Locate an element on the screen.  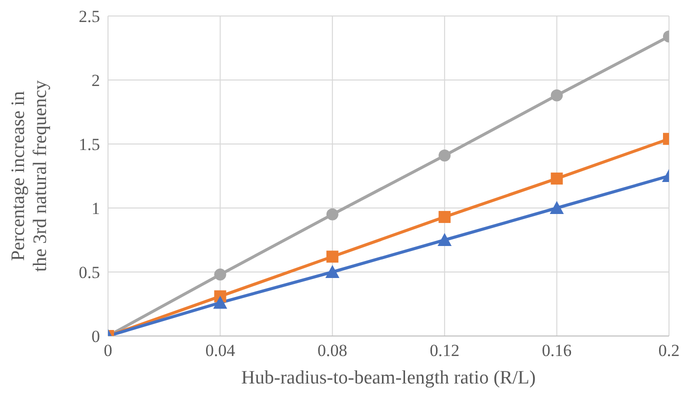
y-tick-label: 0 is located at coordinates (96, 336).